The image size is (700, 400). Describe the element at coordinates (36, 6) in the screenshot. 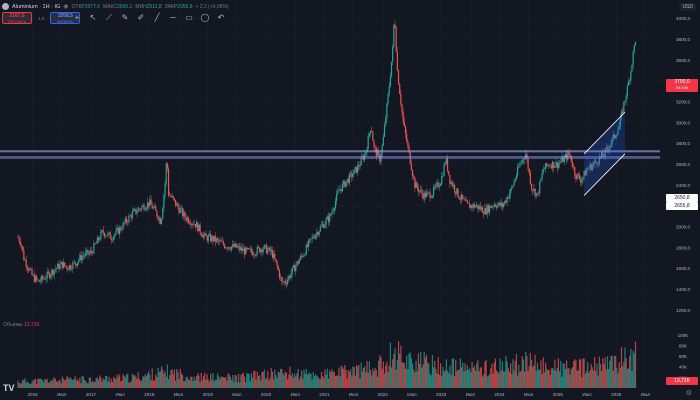

I see `symbol-title: Aluminium · 1Н · IG` at that location.